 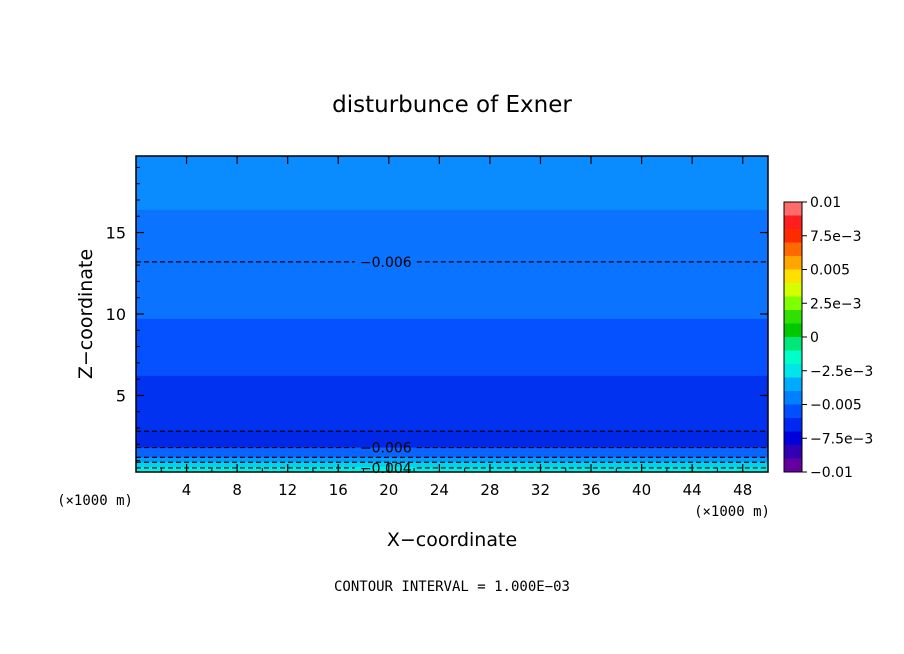 I want to click on y-tick-label: 10, so click(x=116, y=314).